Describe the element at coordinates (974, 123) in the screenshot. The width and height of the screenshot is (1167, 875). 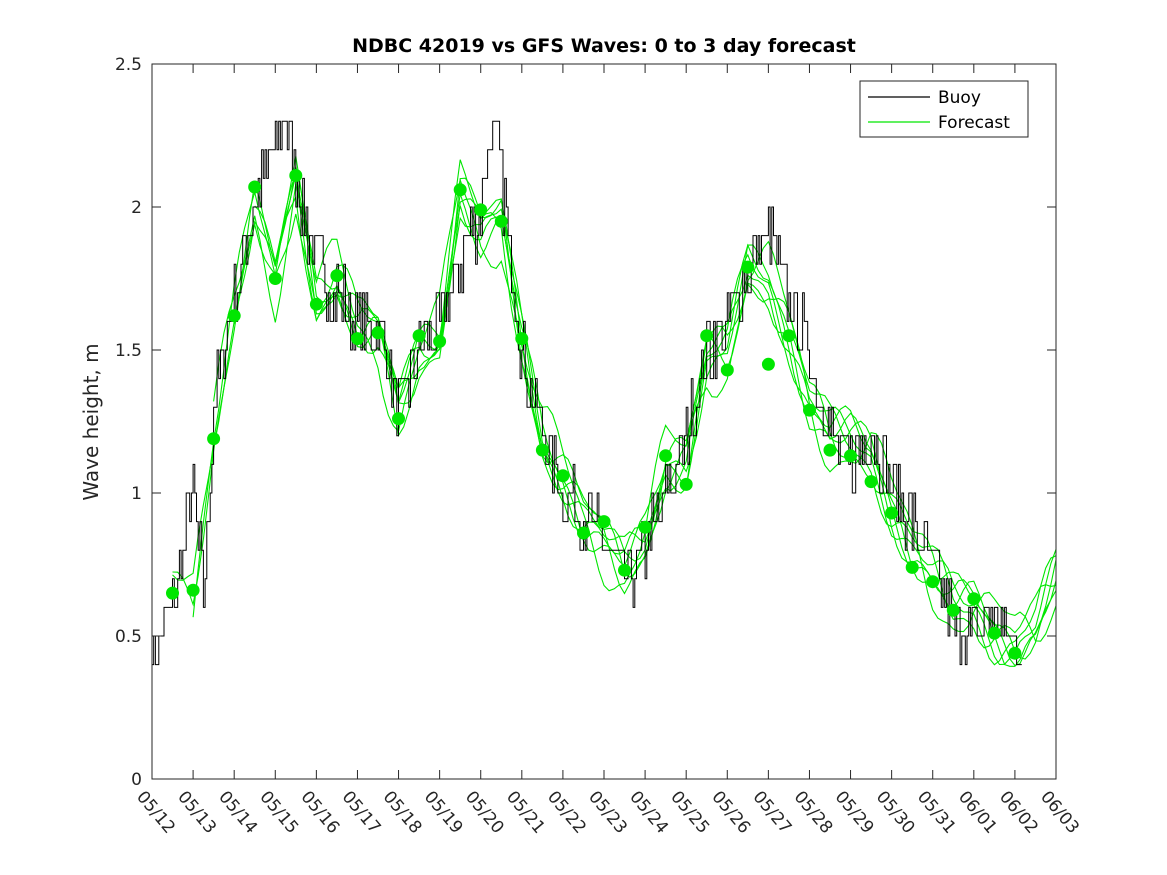
I see `legend-entry-label: Forecast` at that location.